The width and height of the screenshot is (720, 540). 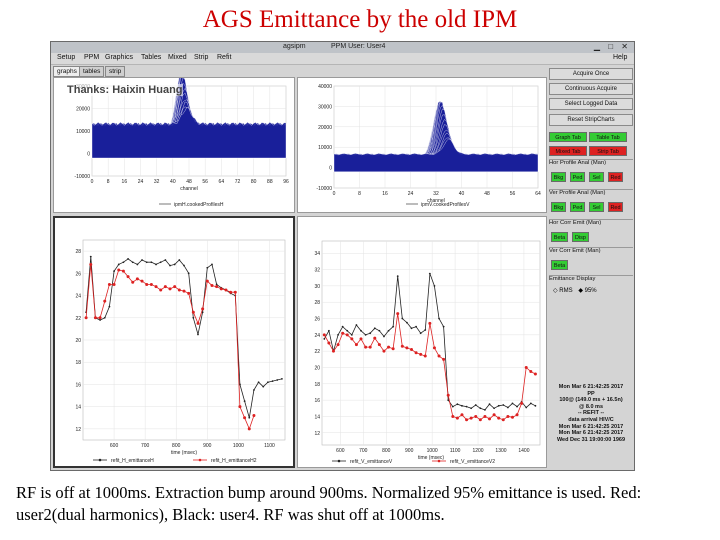 I want to click on x-tick-label: 0, so click(x=334, y=194).